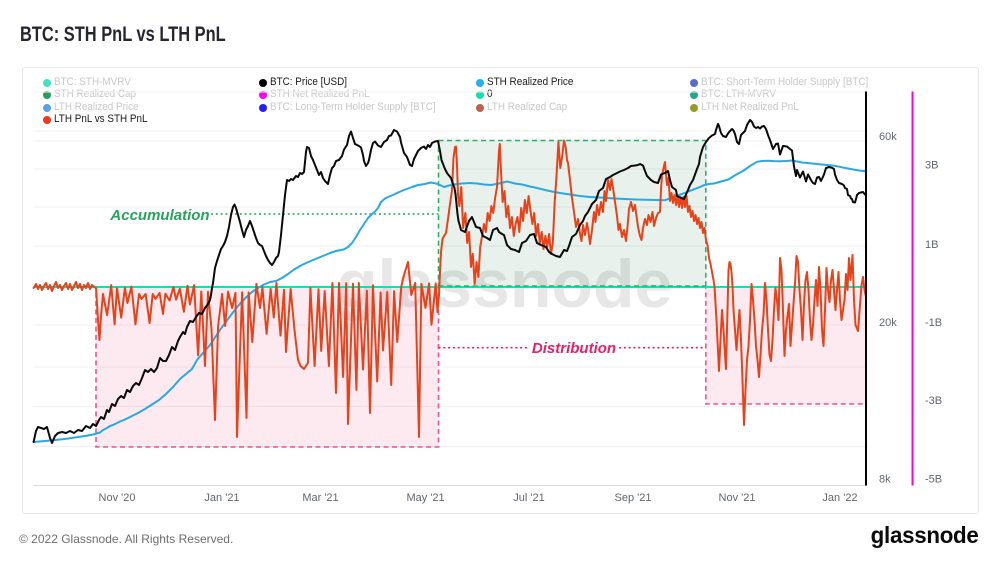 The image size is (1000, 563). Describe the element at coordinates (574, 348) in the screenshot. I see `svg-text: Distribution` at that location.